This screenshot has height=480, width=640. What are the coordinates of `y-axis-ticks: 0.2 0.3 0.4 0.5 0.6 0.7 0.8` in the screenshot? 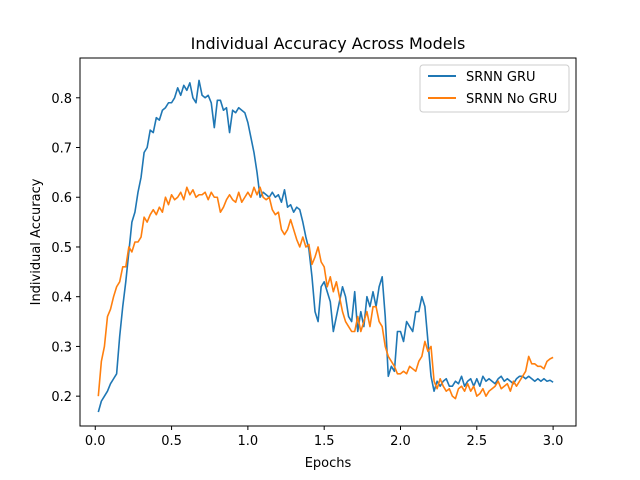 It's located at (65, 248).